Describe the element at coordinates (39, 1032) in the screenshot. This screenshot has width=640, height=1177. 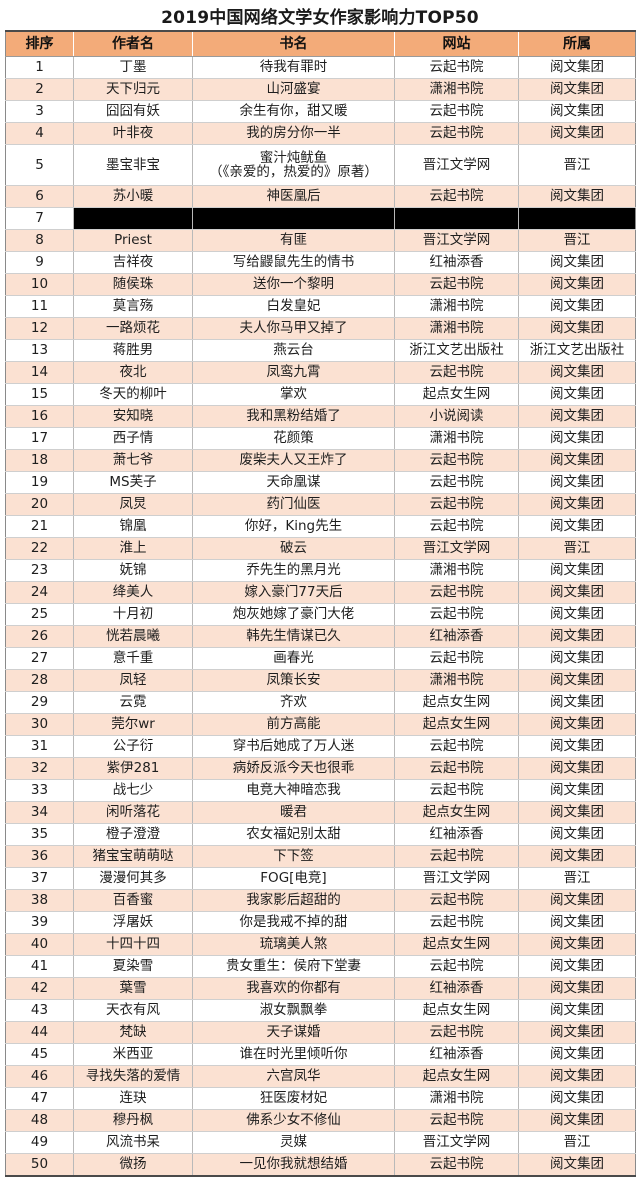
I see `cell-rank: 44` at that location.